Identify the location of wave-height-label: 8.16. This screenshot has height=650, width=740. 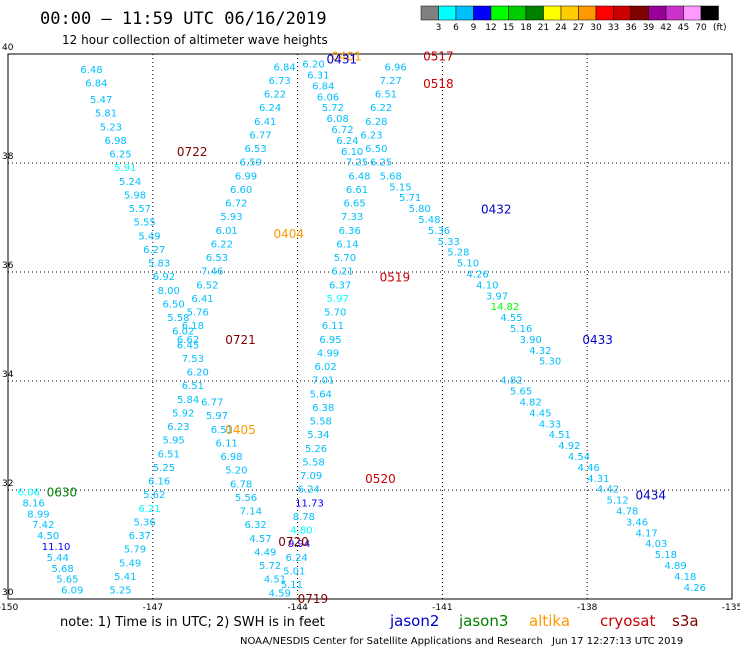
(33, 503).